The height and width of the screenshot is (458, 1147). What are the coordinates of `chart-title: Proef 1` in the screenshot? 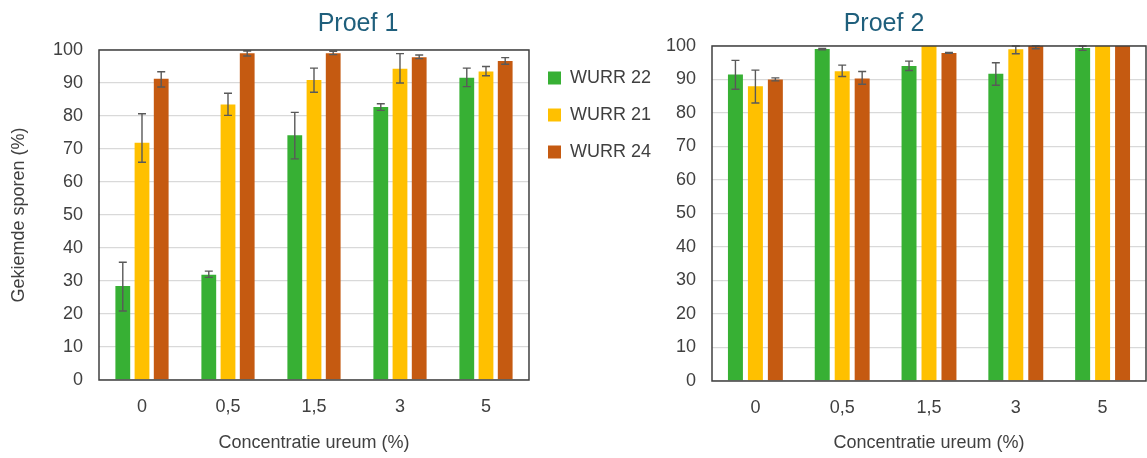 It's located at (358, 22).